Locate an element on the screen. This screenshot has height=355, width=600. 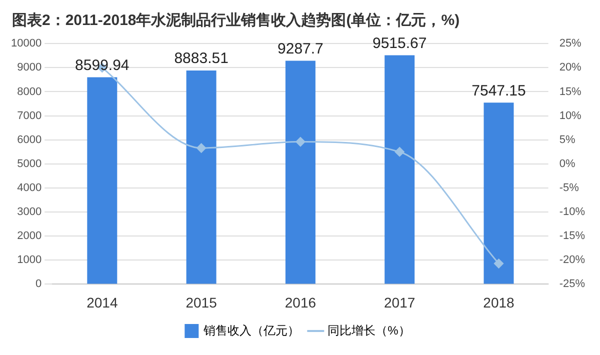
y2-tick-label: 20% is located at coordinates (570, 68).